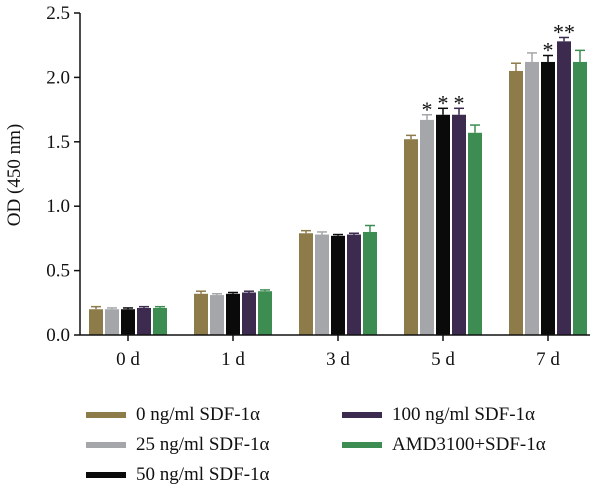 This screenshot has width=600, height=497. What do you see at coordinates (463, 414) in the screenshot?
I see `legend-label: 100 ng/ml SDF-1α` at bounding box center [463, 414].